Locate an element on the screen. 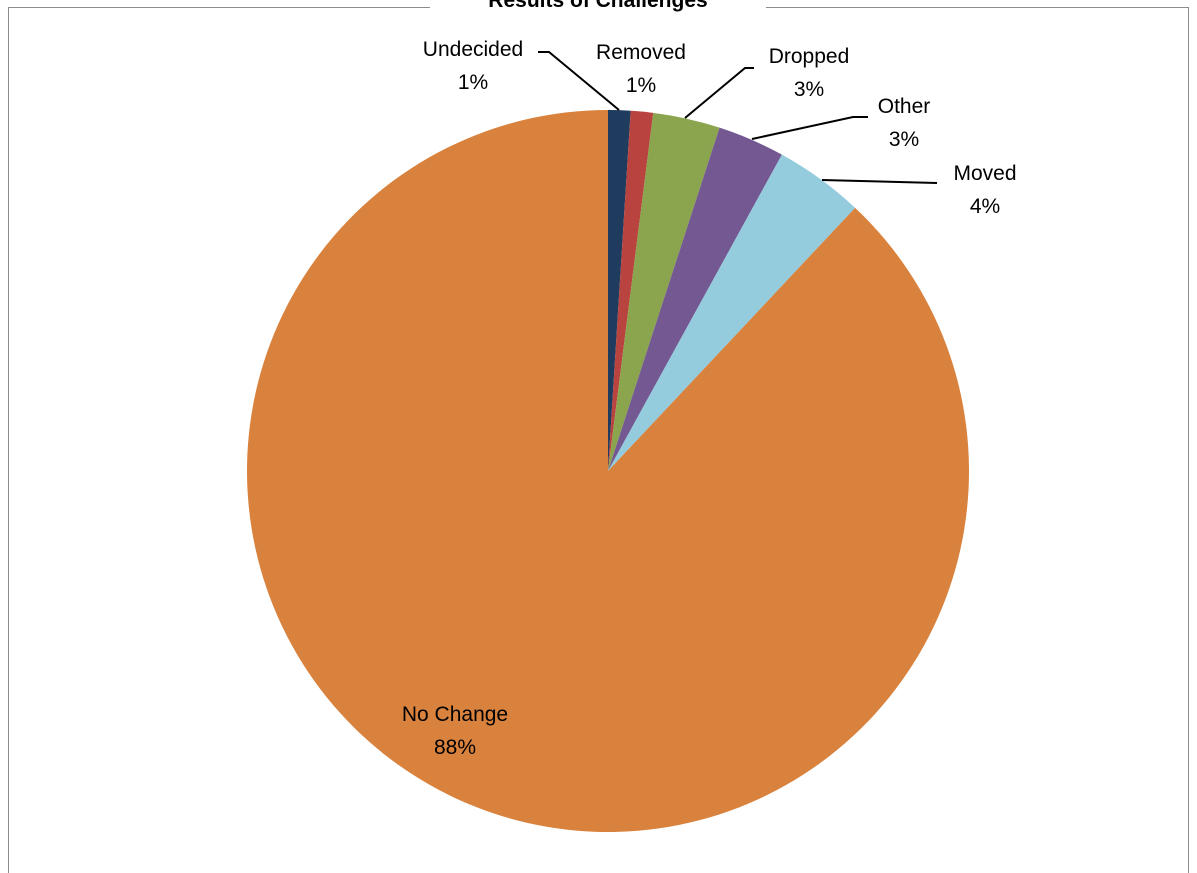 The image size is (1197, 873). pie-slice-moved is located at coordinates (732, 312).